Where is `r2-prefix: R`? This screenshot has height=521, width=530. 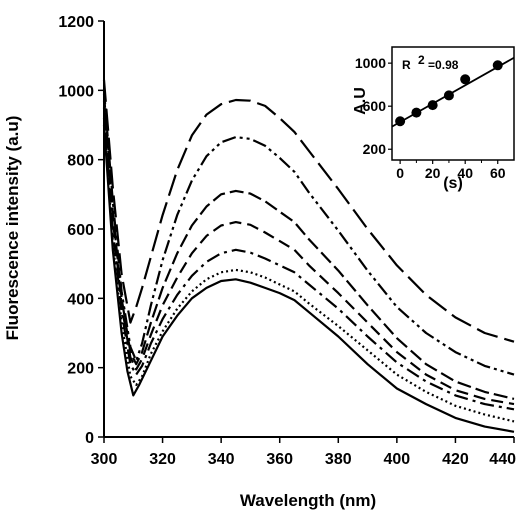
r2-prefix: R is located at coordinates (406, 65).